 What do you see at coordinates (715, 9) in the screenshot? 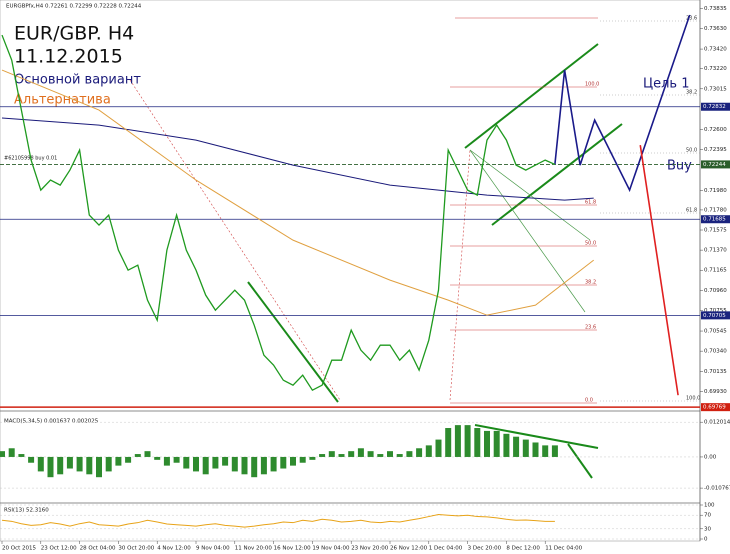
I see `y-tick-label: 0.73835` at bounding box center [715, 9].